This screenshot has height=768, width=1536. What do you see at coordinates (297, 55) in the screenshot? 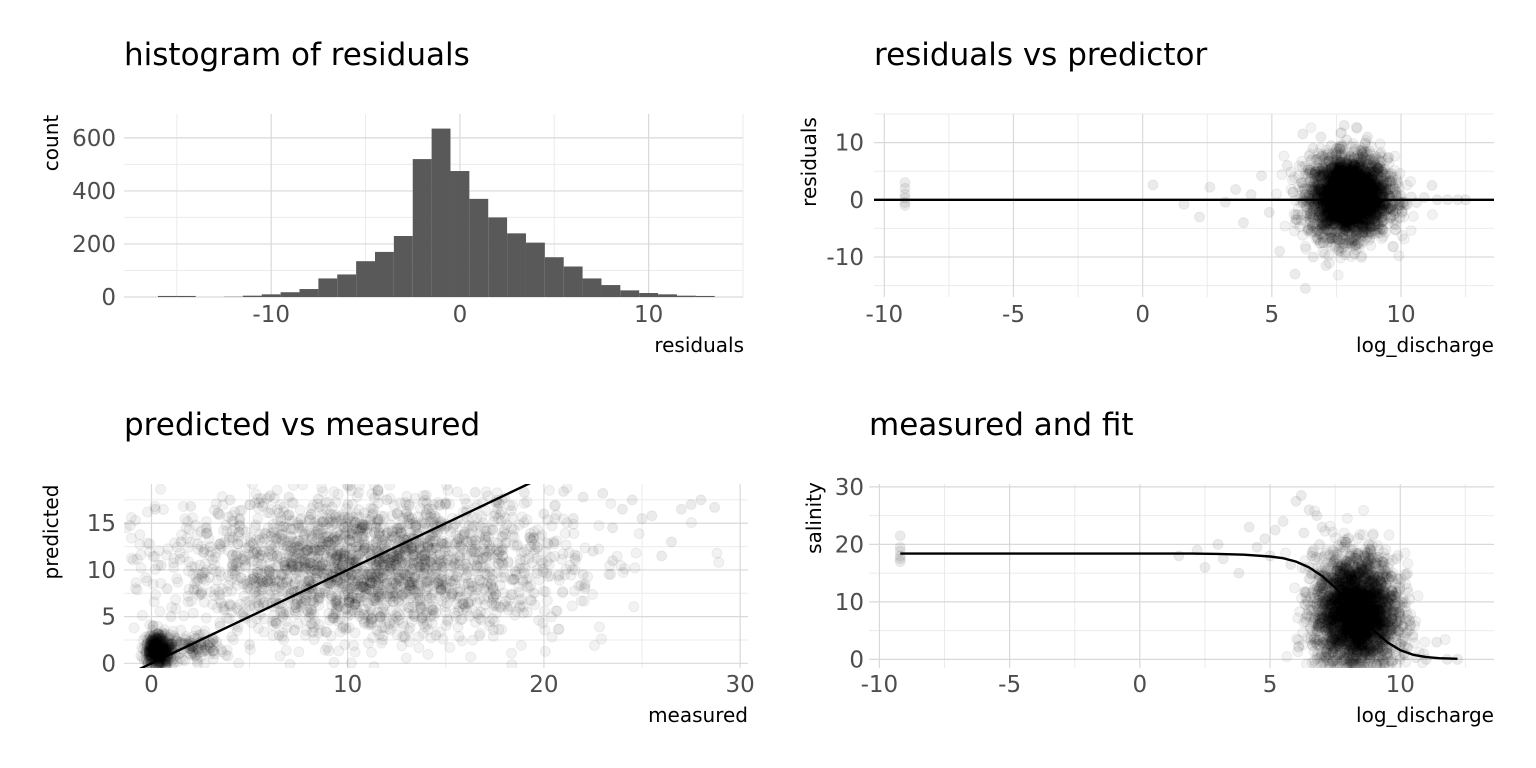
I see `chart-title: histogram of residuals` at bounding box center [297, 55].